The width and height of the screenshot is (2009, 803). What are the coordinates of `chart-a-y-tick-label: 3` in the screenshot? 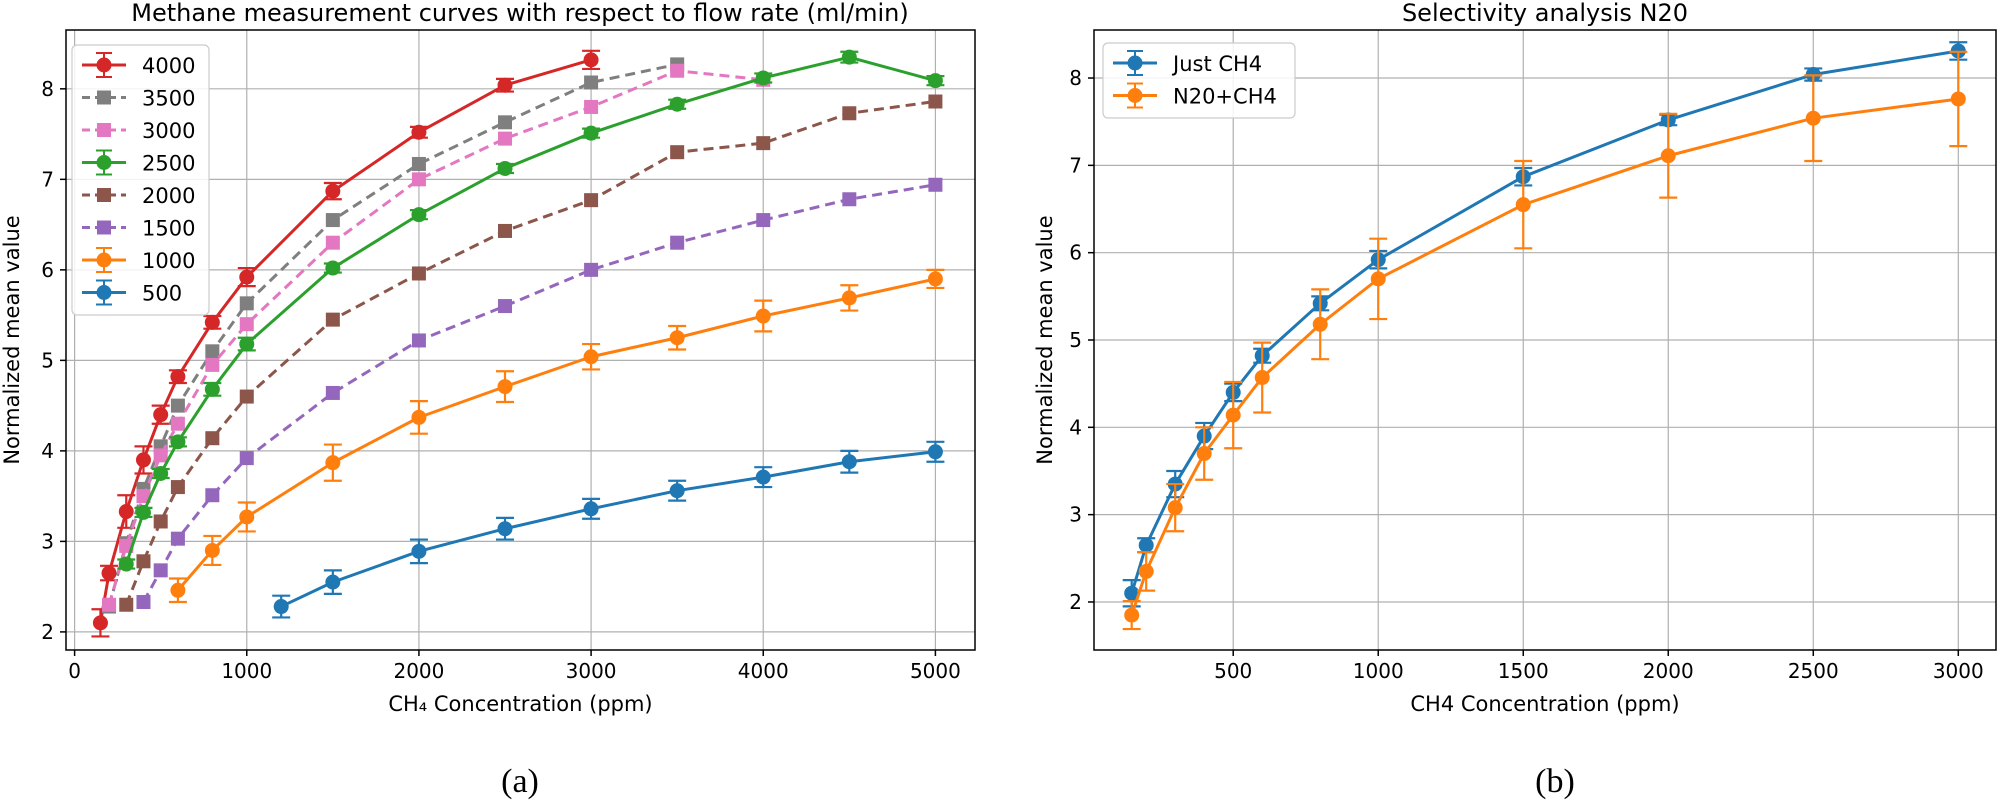 It's located at (47, 541).